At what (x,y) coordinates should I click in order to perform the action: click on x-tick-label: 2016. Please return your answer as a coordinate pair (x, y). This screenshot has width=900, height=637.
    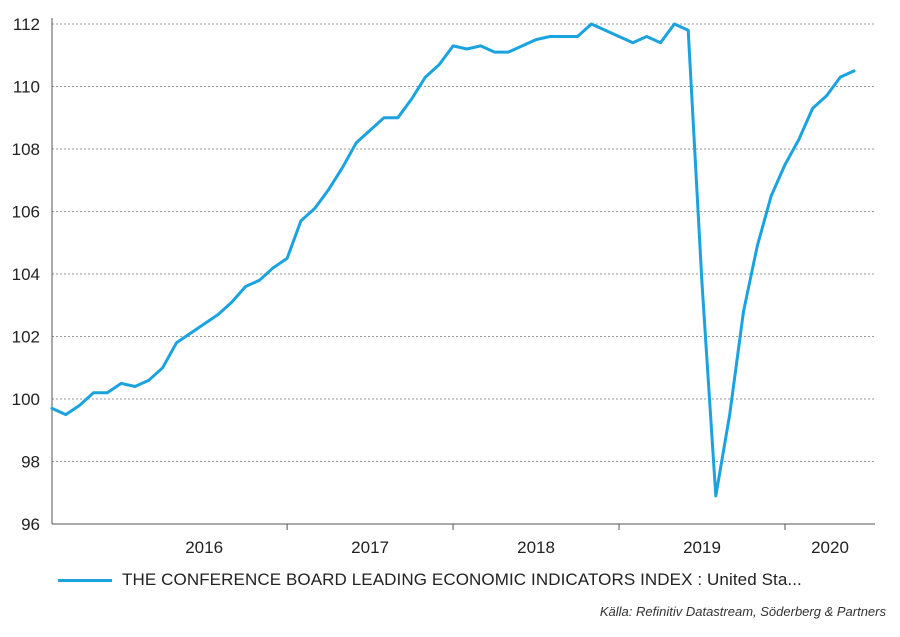
    Looking at the image, I should click on (204, 547).